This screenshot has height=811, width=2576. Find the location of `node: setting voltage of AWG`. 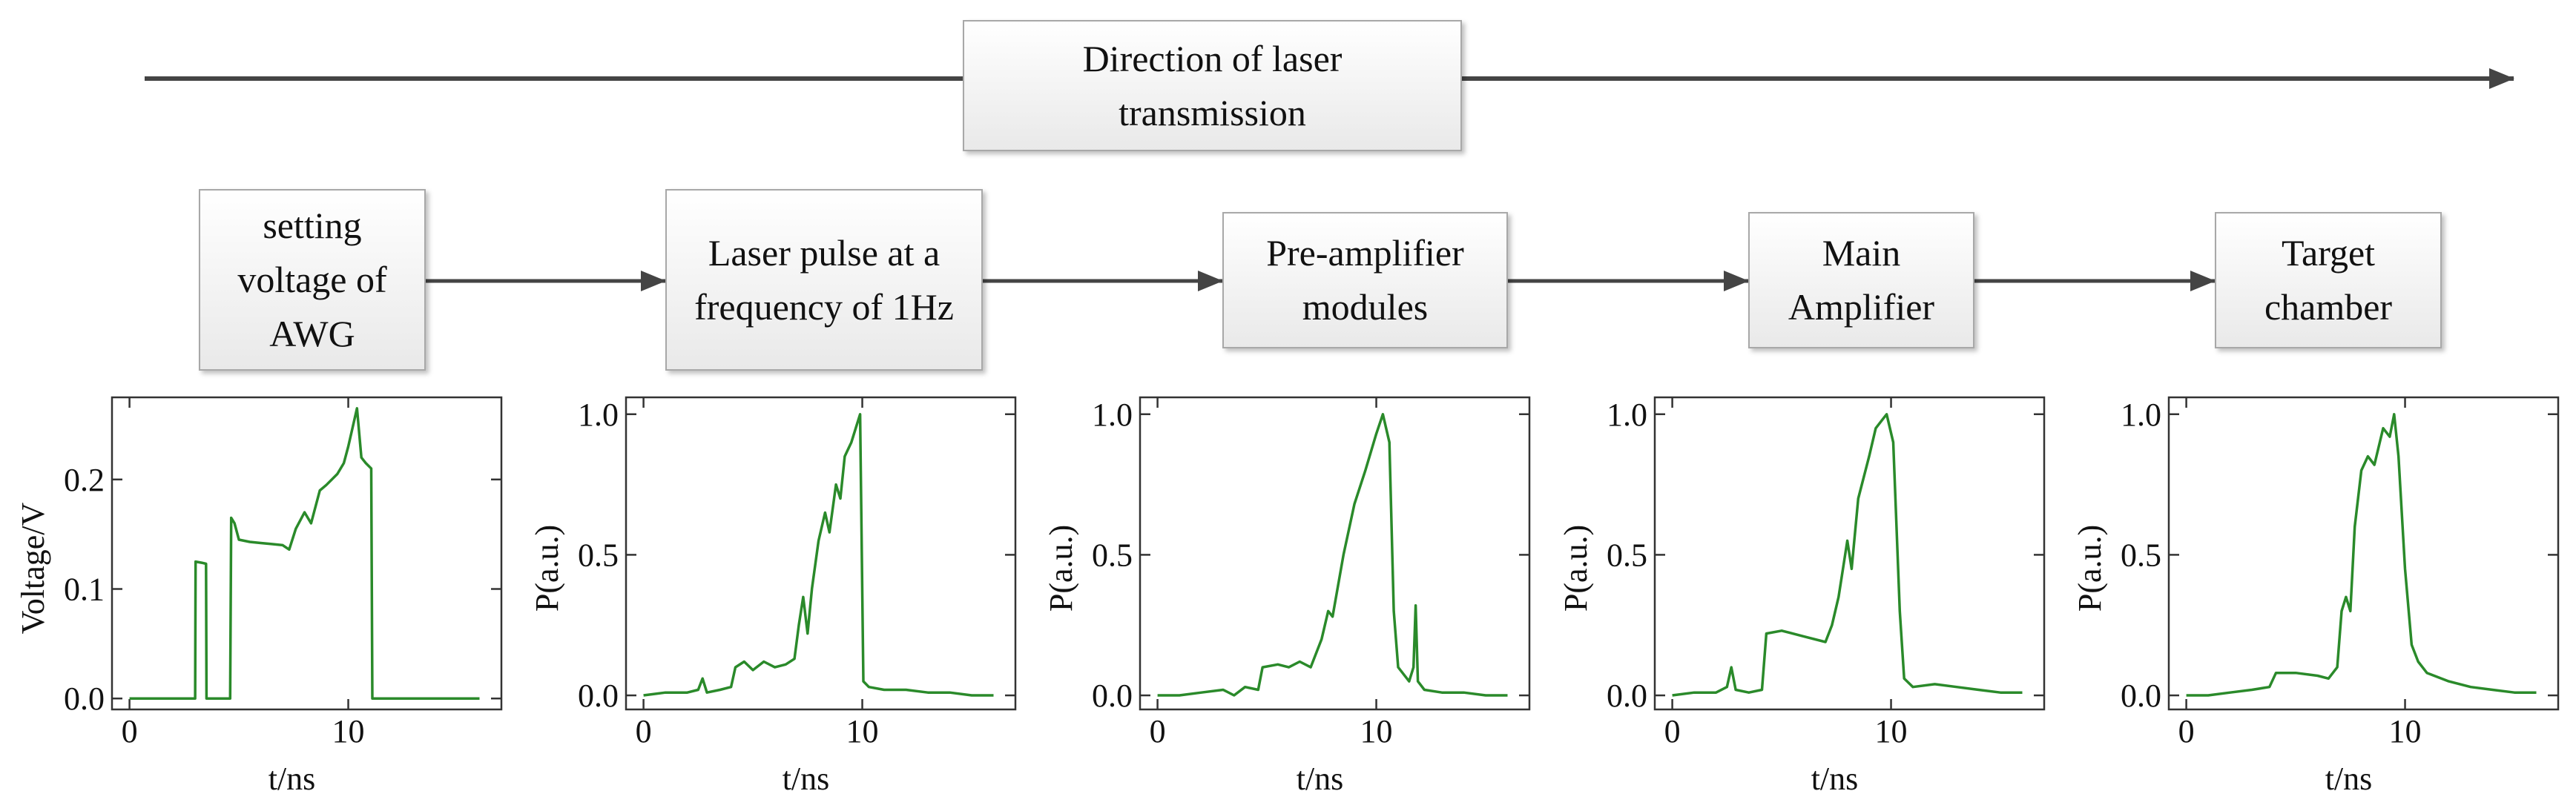

node: setting voltage of AWG is located at coordinates (313, 280).